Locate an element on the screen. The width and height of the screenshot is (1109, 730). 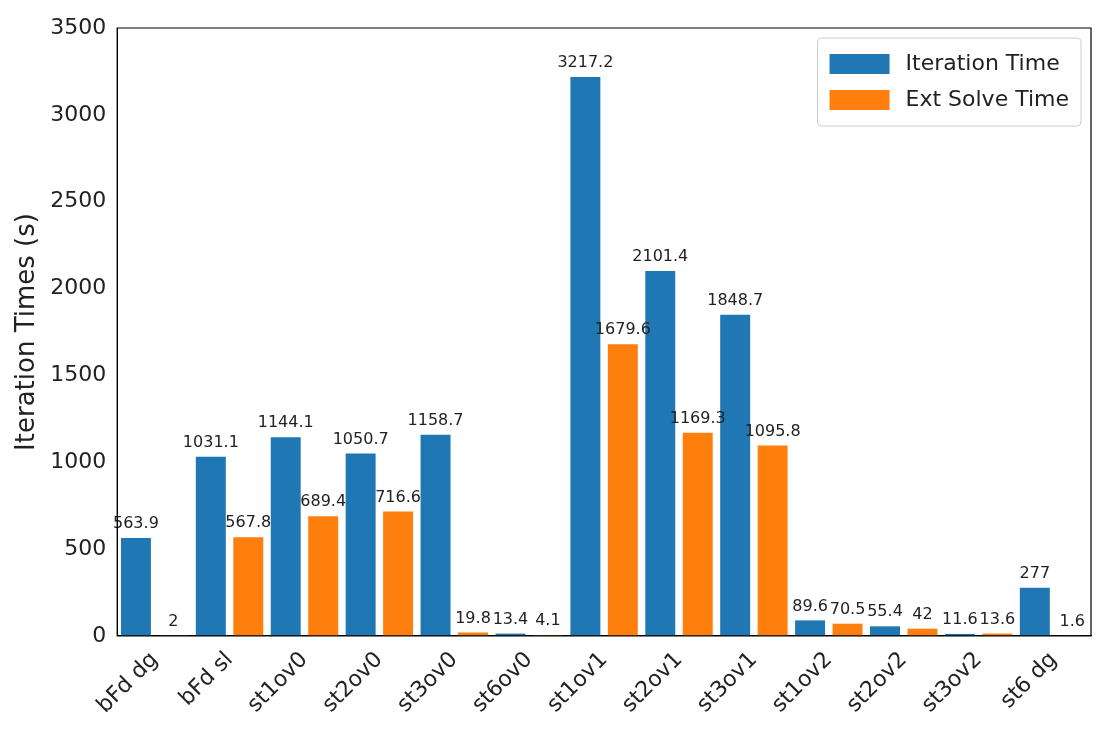
data-label: 1.6 is located at coordinates (1072, 620).